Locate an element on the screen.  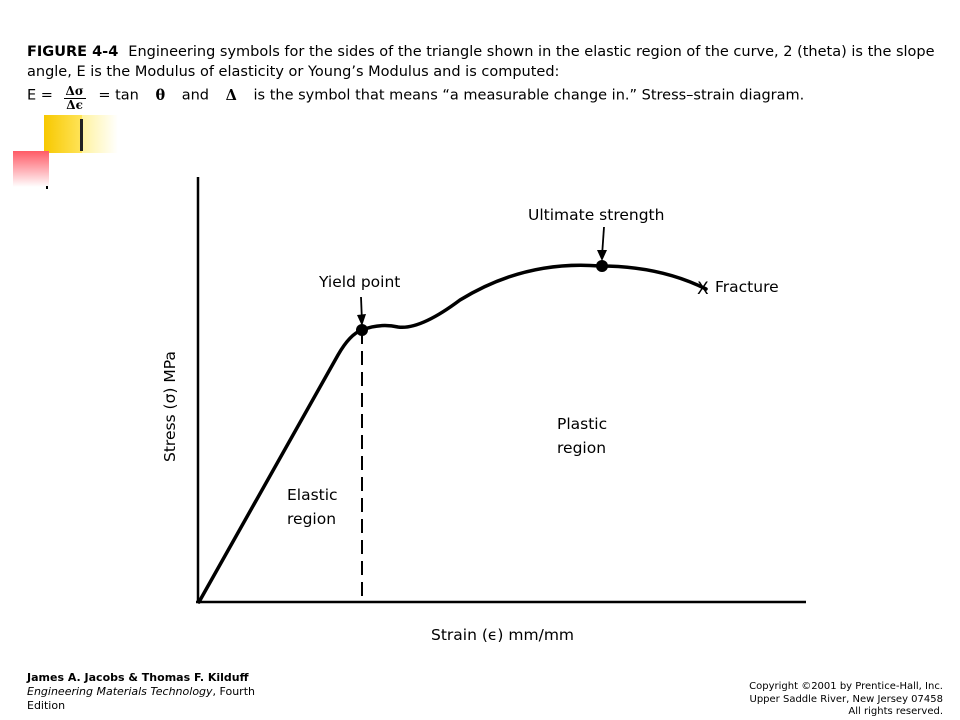
yield-arrow-head is located at coordinates (361, 320).